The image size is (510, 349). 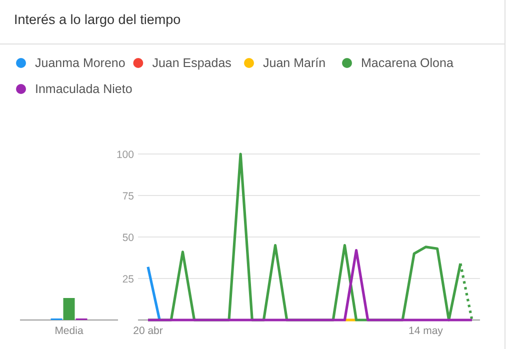 What do you see at coordinates (192, 63) in the screenshot?
I see `legend-label: Juan Espadas` at bounding box center [192, 63].